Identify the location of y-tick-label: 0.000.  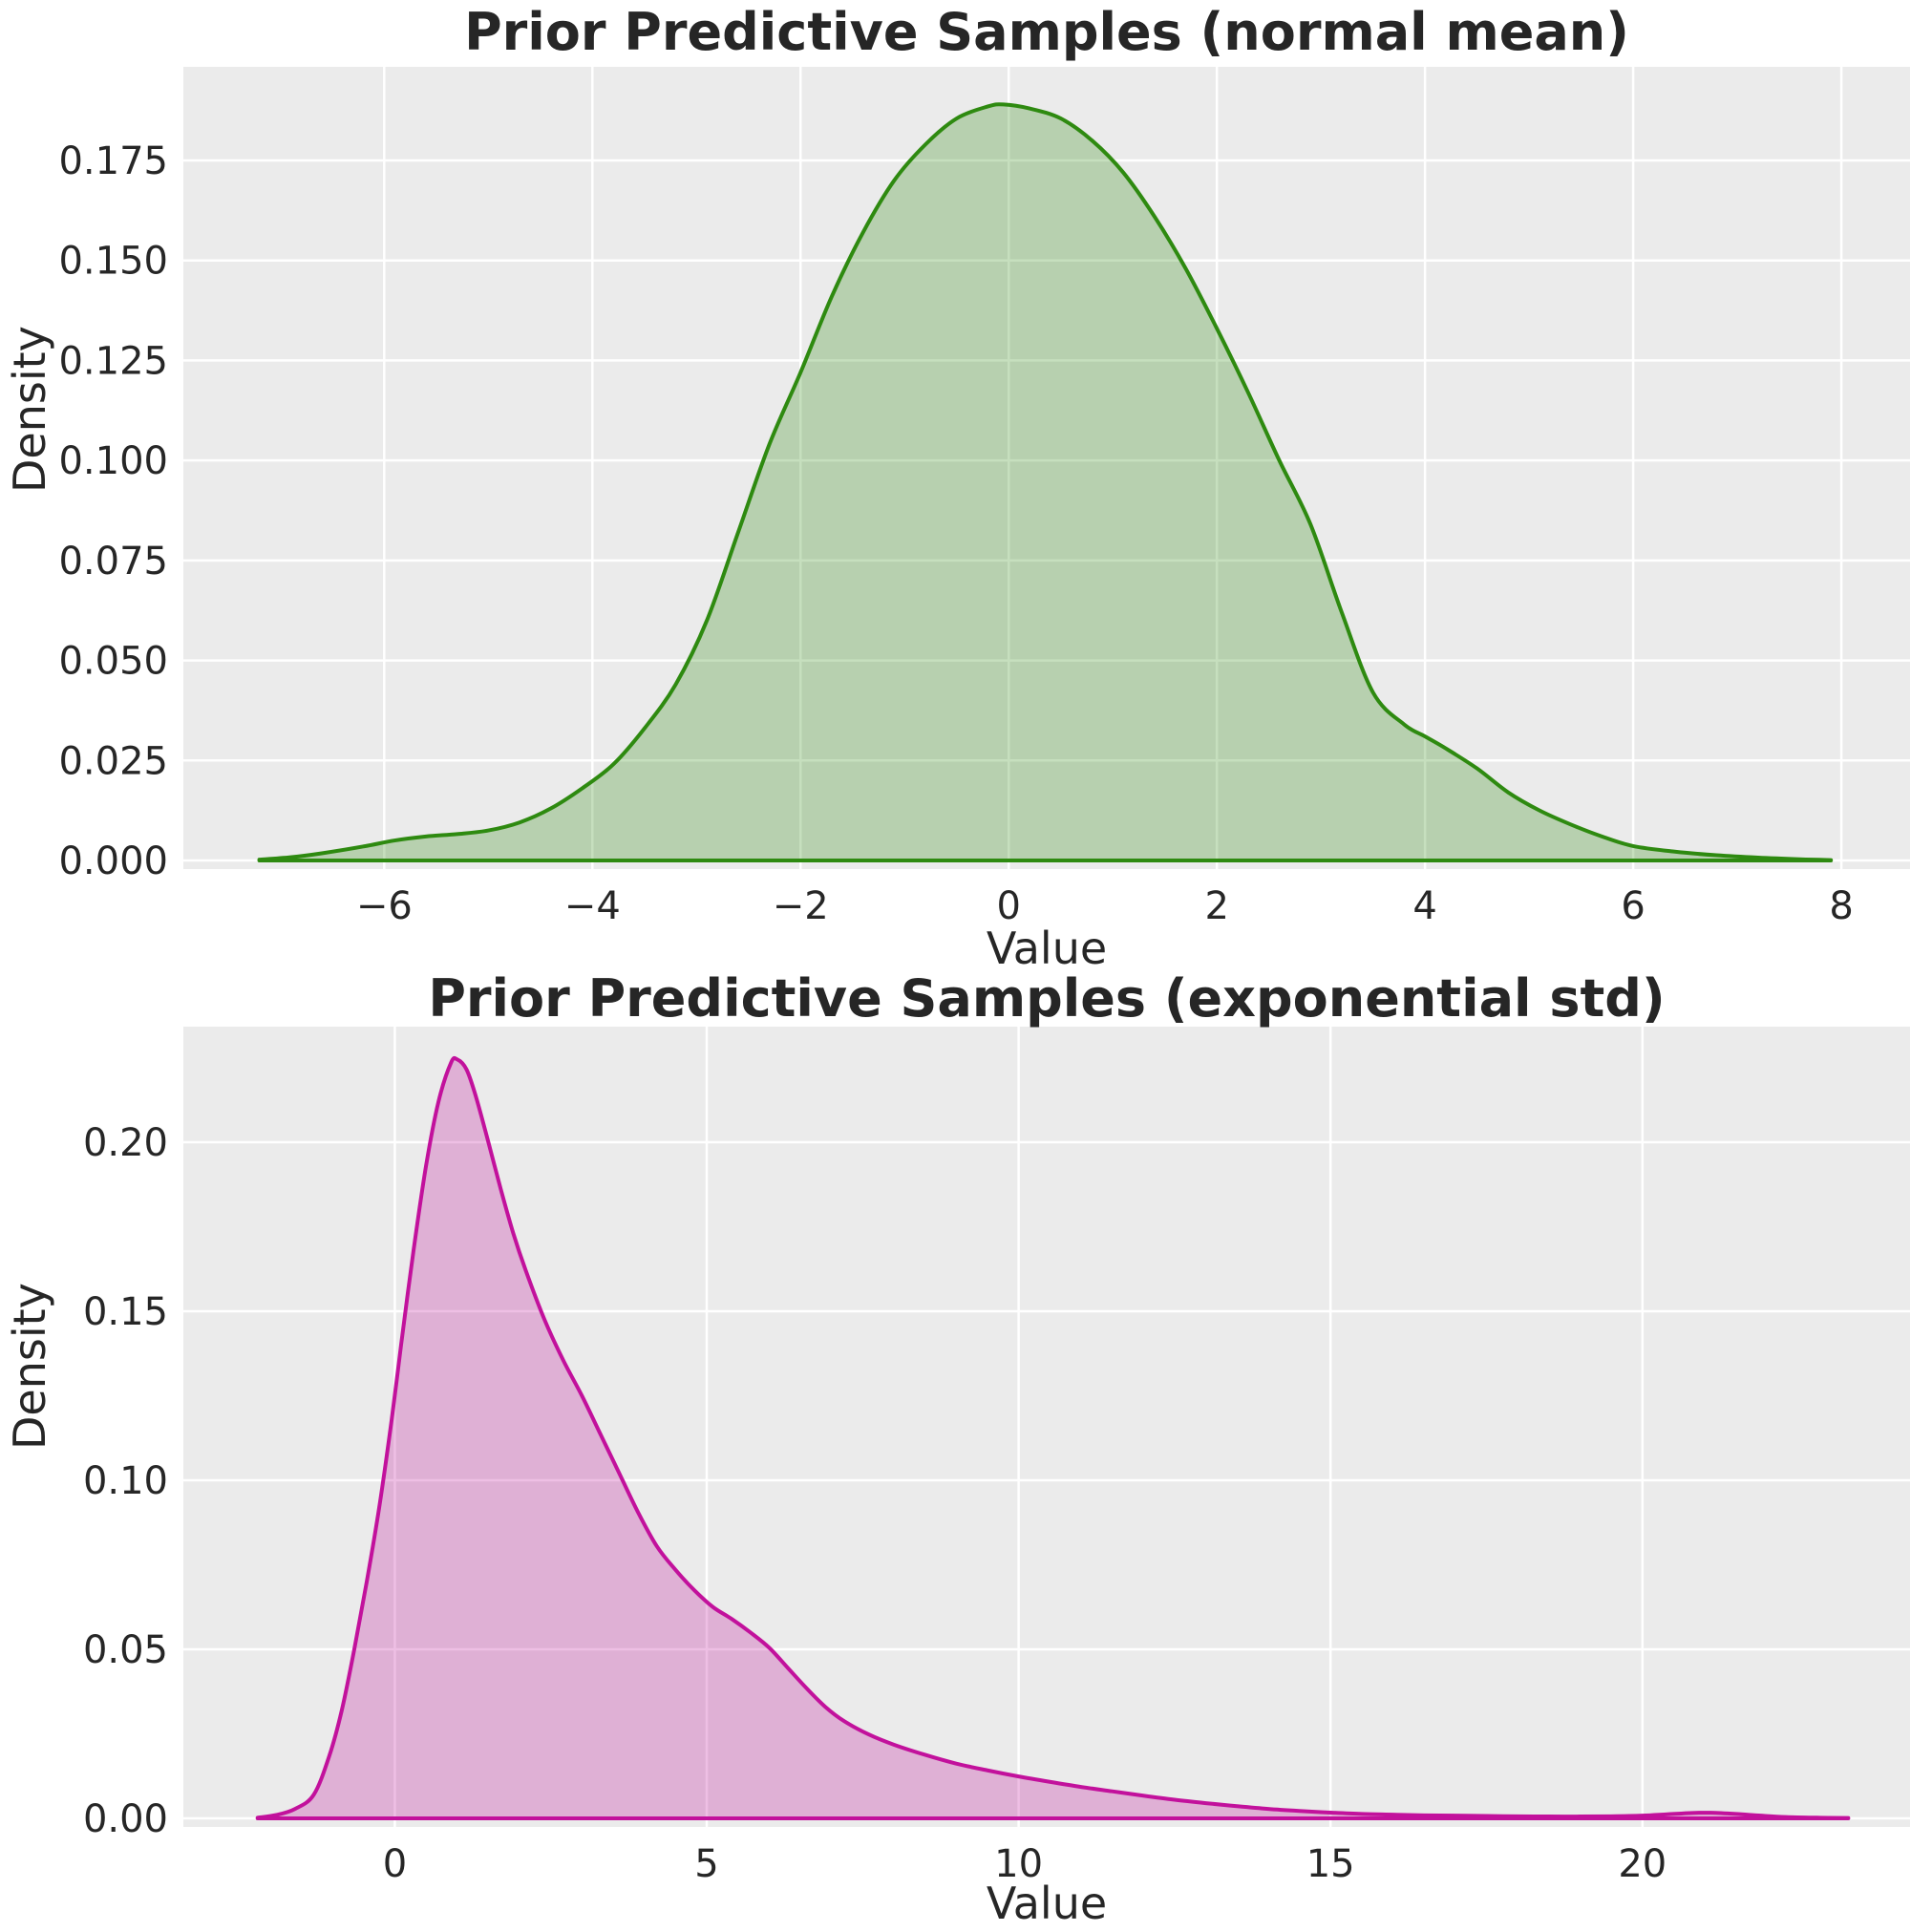
(113, 861).